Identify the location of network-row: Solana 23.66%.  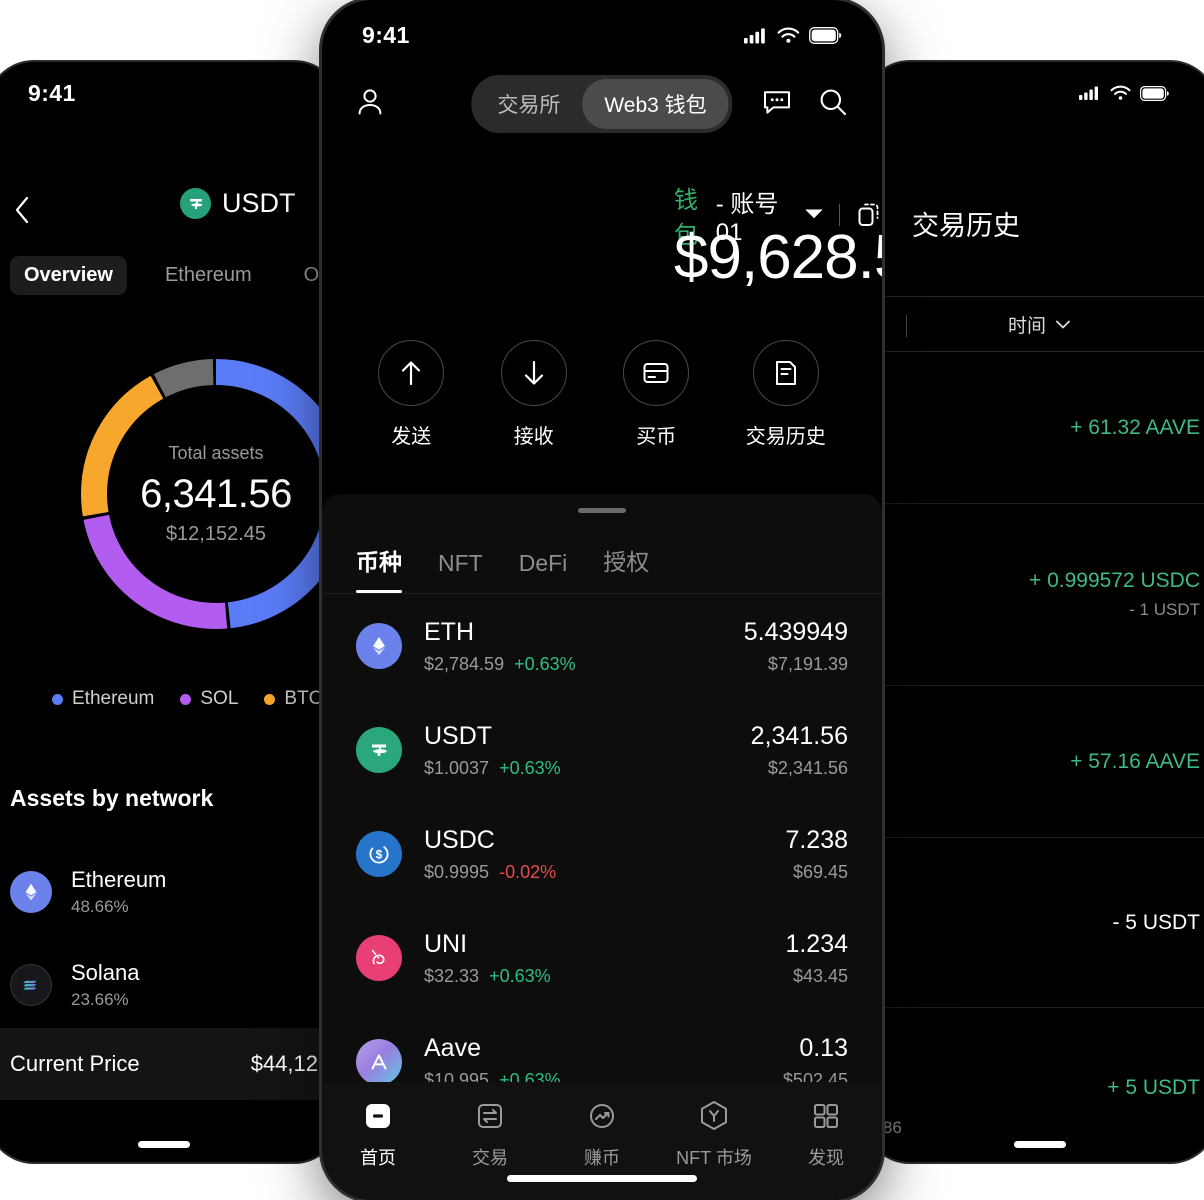
(175, 984).